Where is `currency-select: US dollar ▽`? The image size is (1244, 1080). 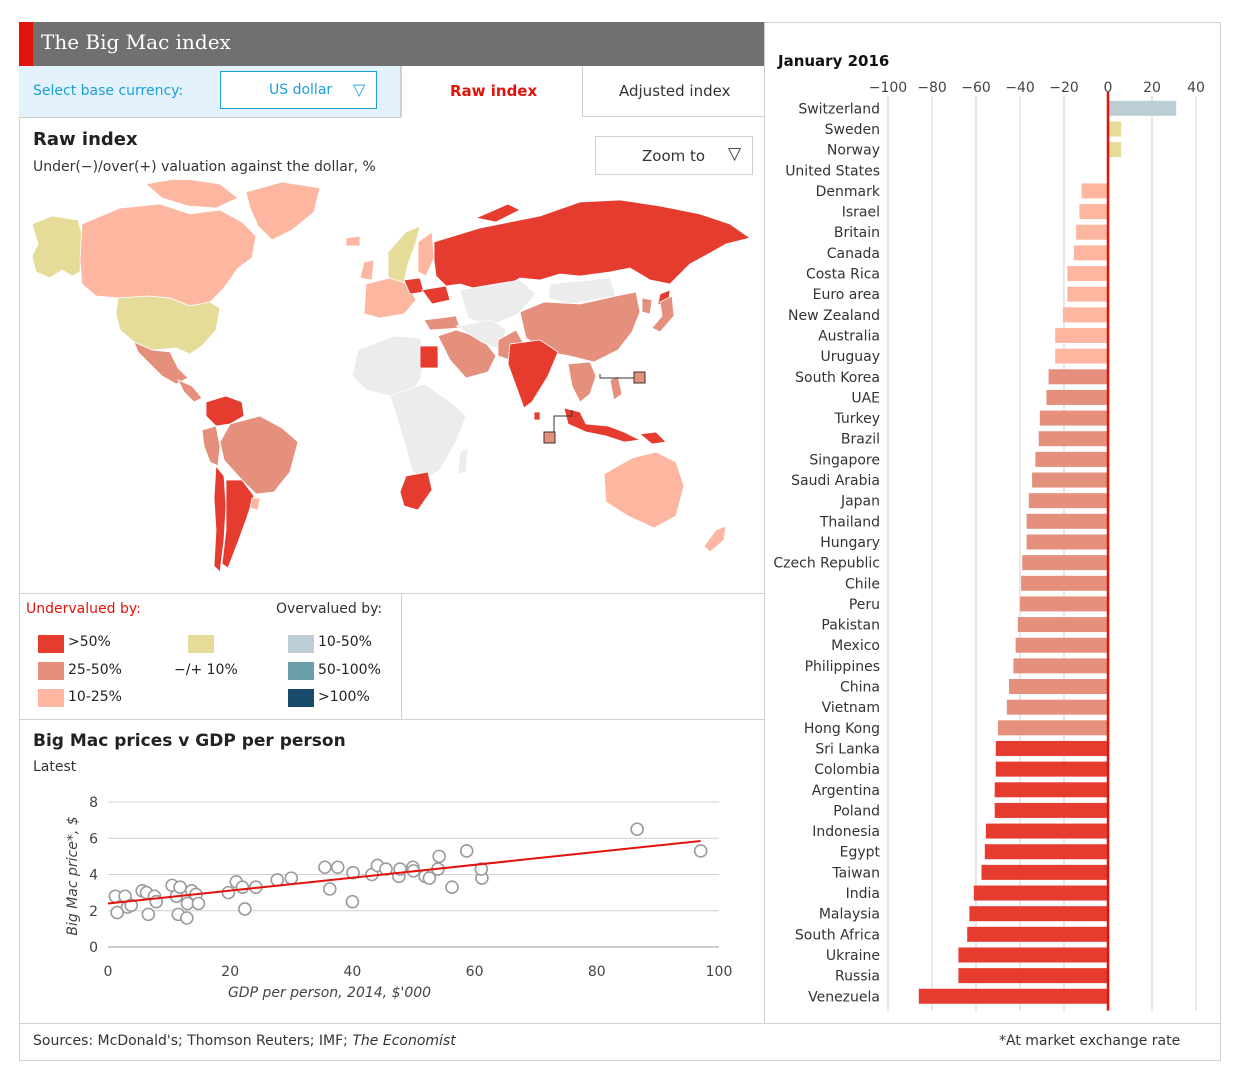 currency-select: US dollar ▽ is located at coordinates (298, 90).